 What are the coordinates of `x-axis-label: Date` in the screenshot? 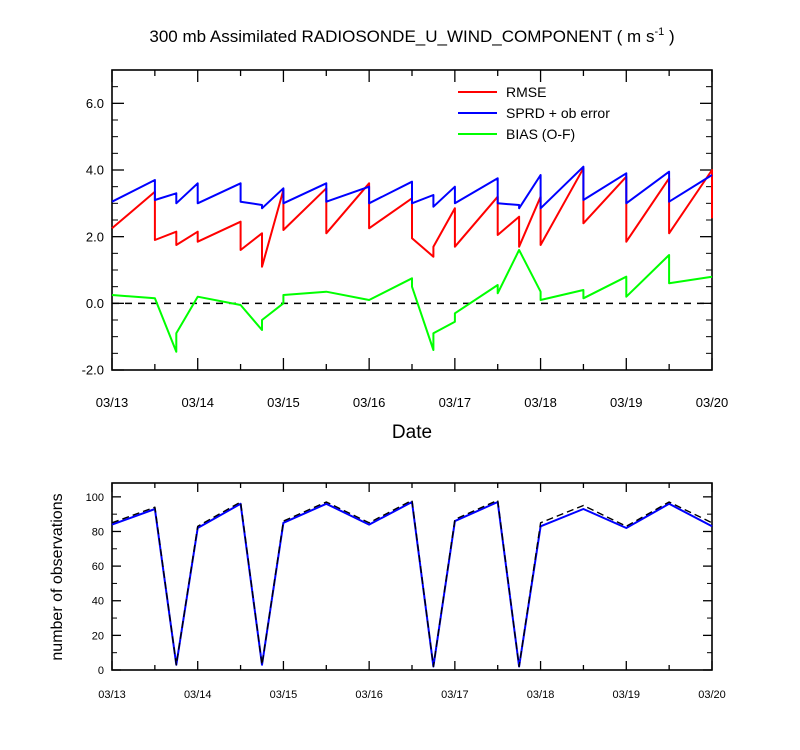 It's located at (412, 432).